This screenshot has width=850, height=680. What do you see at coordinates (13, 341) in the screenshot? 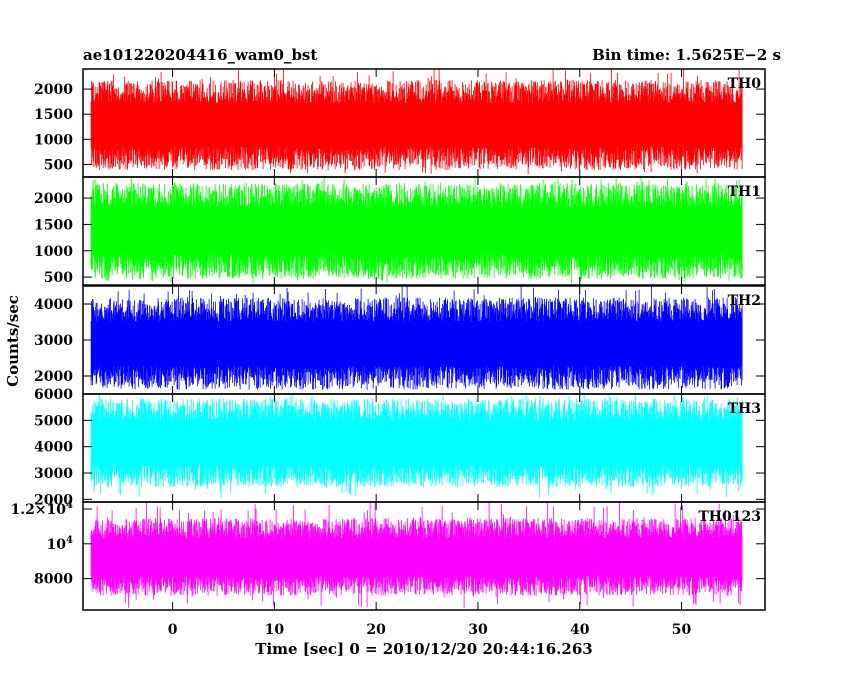
I see `y-axis-label: Counts/sec` at bounding box center [13, 341].